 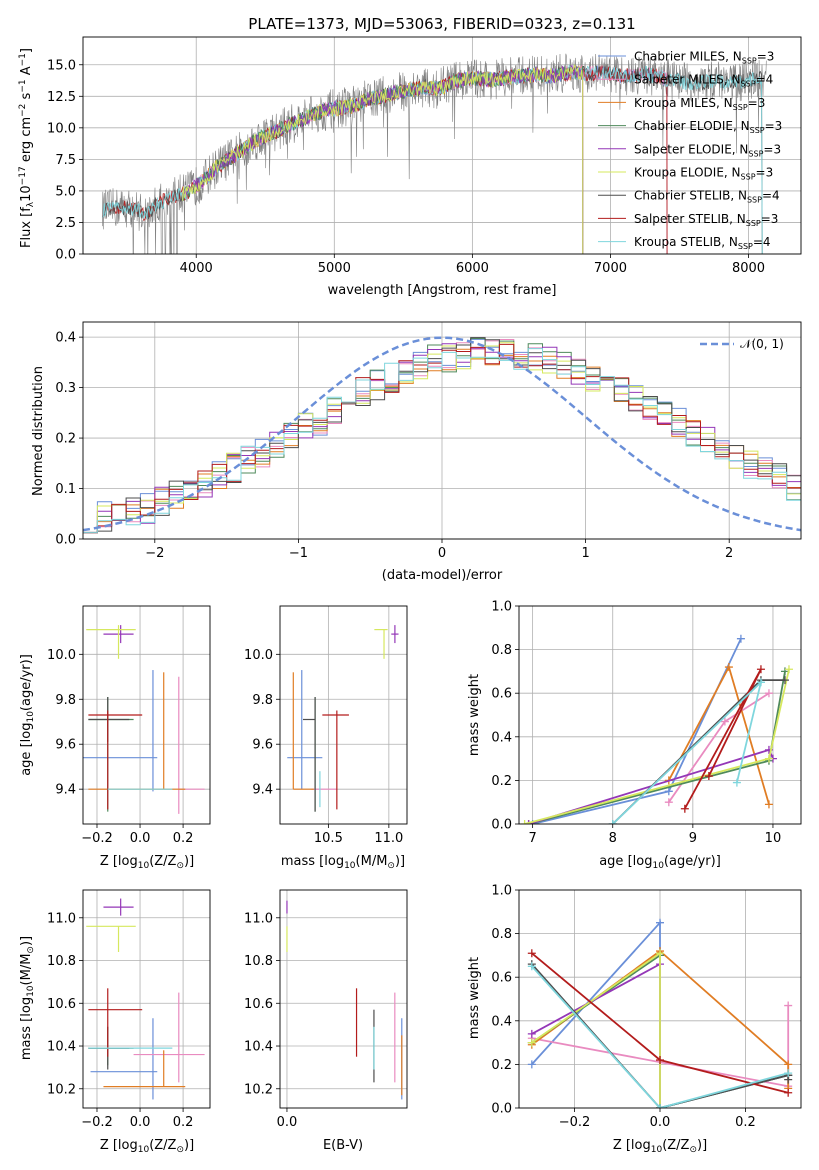 What do you see at coordinates (65, 745) in the screenshot?
I see `y-tick-label: 9.6` at bounding box center [65, 745].